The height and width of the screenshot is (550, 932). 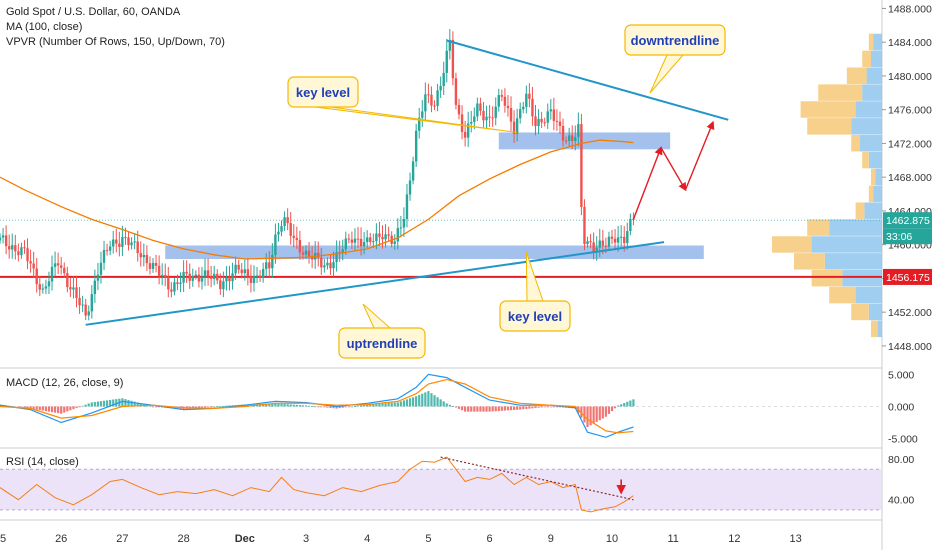 What do you see at coordinates (795, 539) in the screenshot?
I see `time-tick-label: 13` at bounding box center [795, 539].